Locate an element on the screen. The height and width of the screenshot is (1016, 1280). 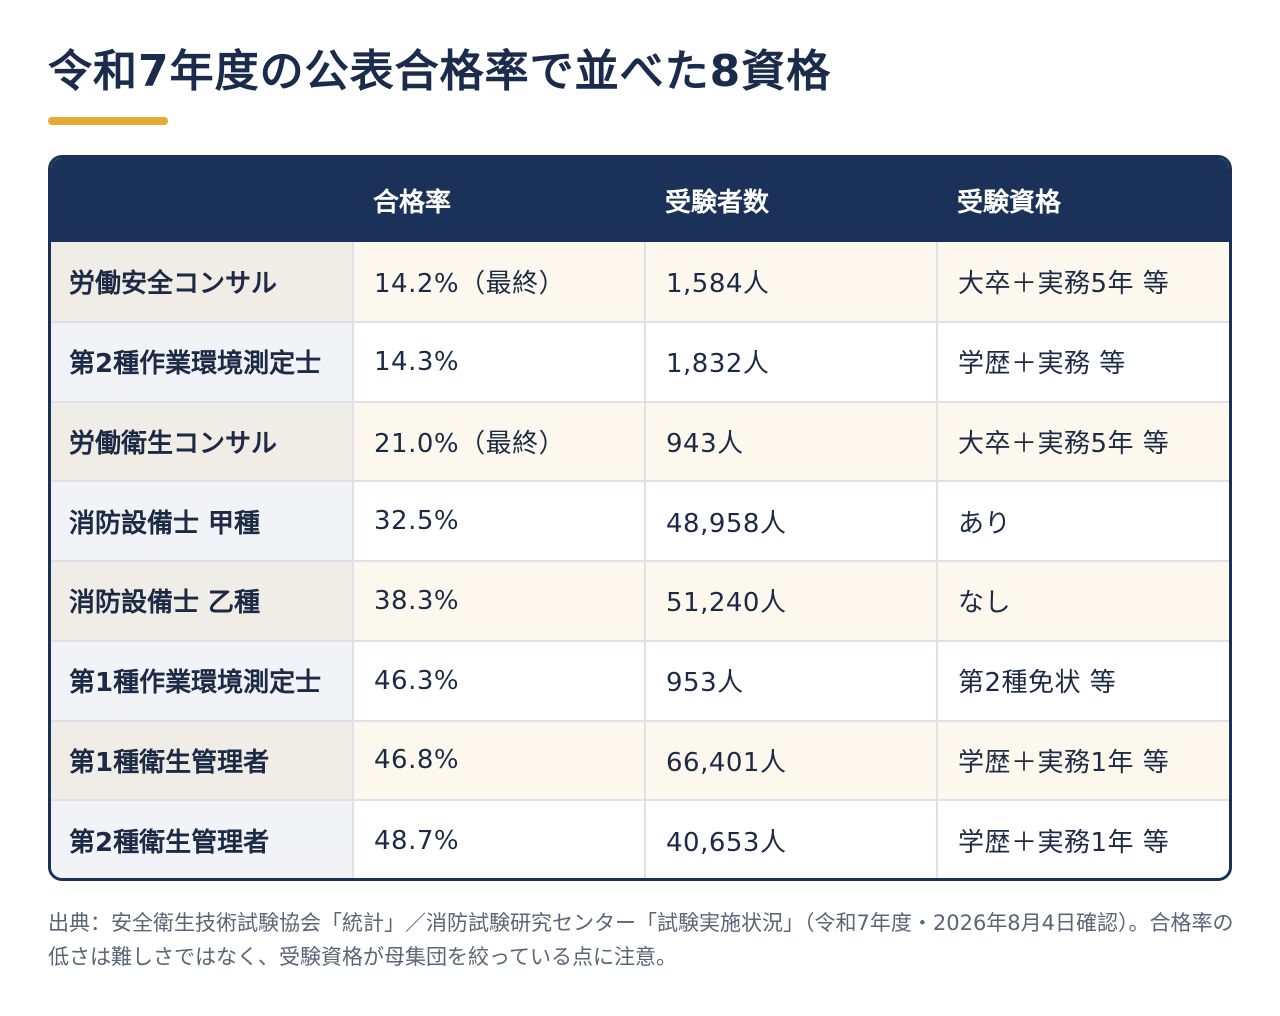
table-row: 労働安全コンサル 14.2%（最終） 1,584人 大卒＋実務5年 等 is located at coordinates (640, 282).